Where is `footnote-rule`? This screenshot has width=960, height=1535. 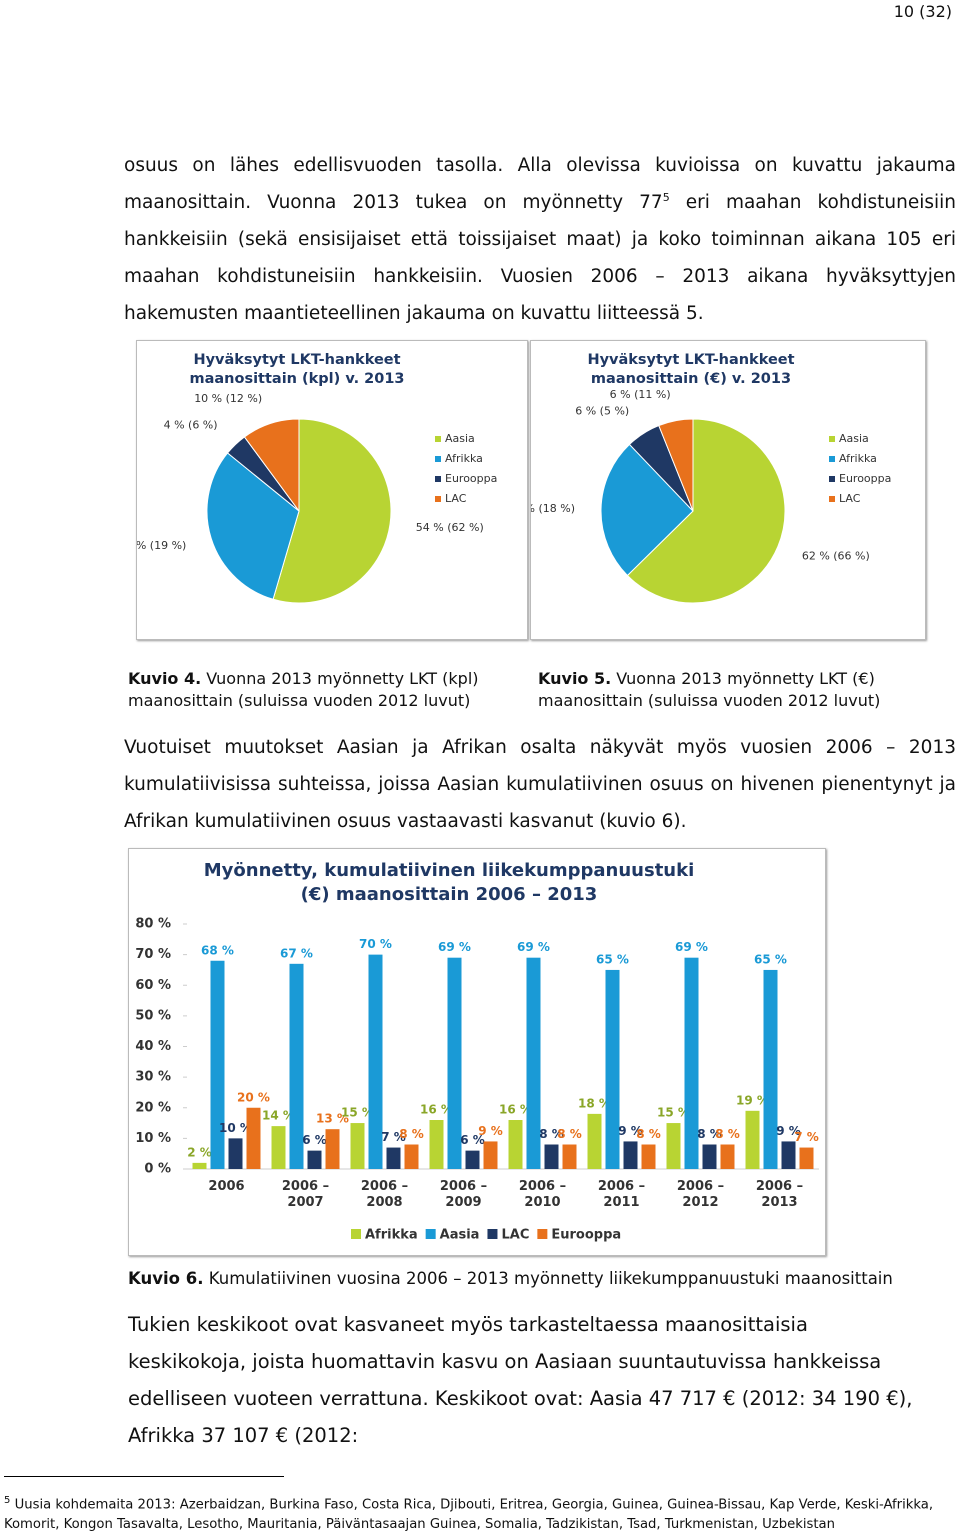
footnote-rule is located at coordinates (144, 1476).